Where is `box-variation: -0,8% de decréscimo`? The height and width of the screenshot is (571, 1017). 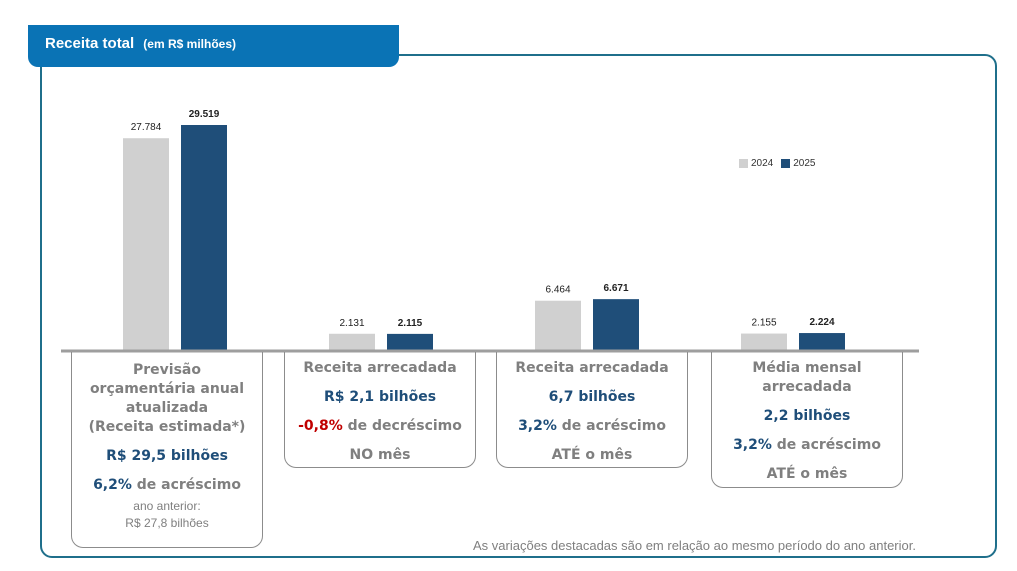
box-variation: -0,8% de decréscimo is located at coordinates (380, 426).